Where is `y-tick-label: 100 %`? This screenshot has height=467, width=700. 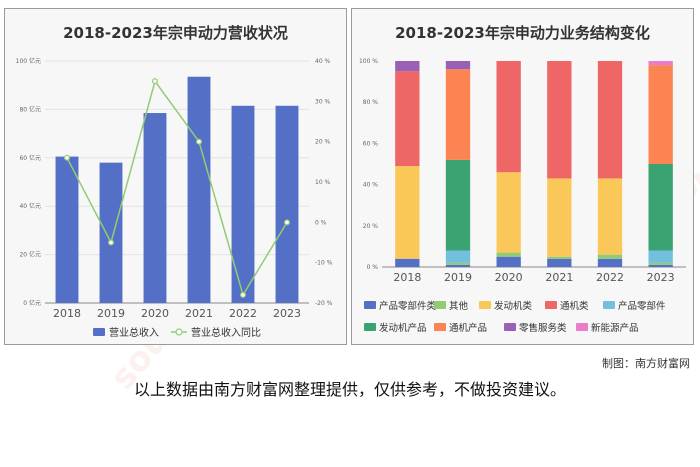 y-tick-label: 100 % is located at coordinates (368, 61).